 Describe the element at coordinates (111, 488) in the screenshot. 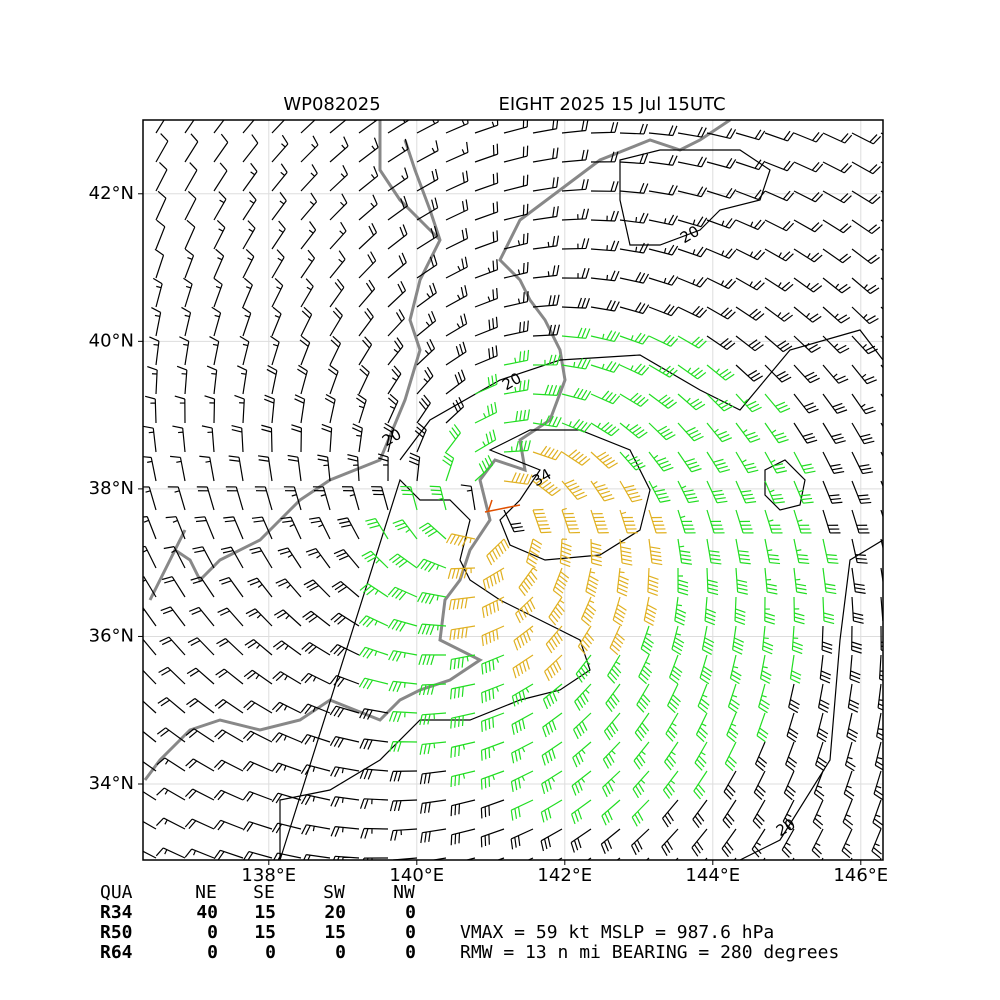

I see `y-tick-label: 38°N` at that location.